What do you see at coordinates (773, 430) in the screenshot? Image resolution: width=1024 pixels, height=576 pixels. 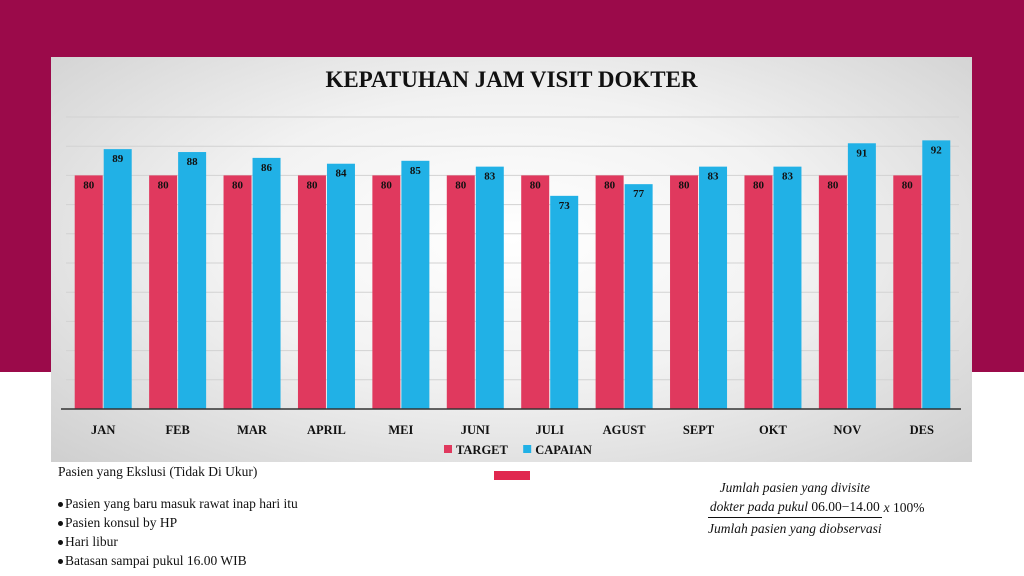 I see `x-tick-label: OKT` at bounding box center [773, 430].